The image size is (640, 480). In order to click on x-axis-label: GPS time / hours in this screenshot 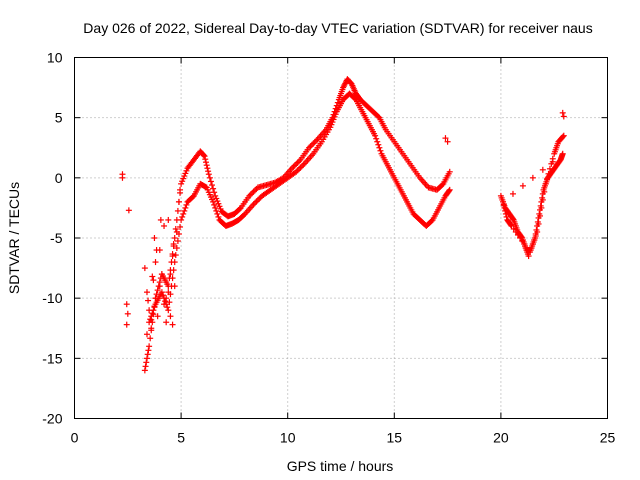, I will do `click(340, 466)`.